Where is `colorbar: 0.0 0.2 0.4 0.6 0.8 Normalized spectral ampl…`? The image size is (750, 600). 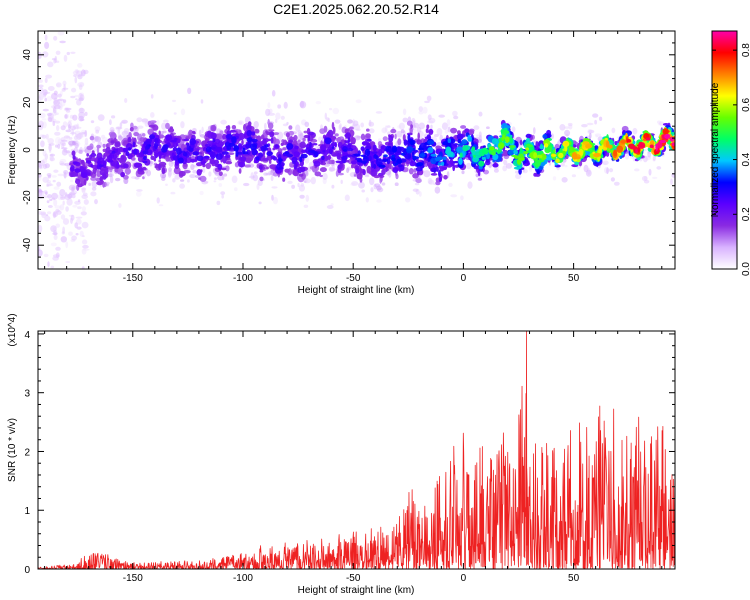 colorbar: 0.0 0.2 0.4 0.6 0.8 Normalized spectral ampl… is located at coordinates (730, 153).